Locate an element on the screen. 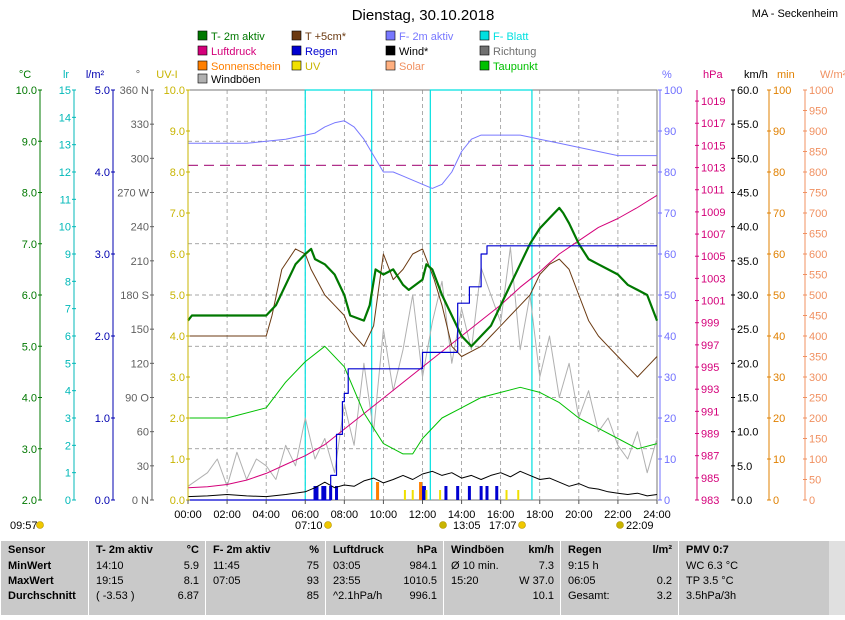  x-axis-tick-label: 12:00 is located at coordinates (423, 515).